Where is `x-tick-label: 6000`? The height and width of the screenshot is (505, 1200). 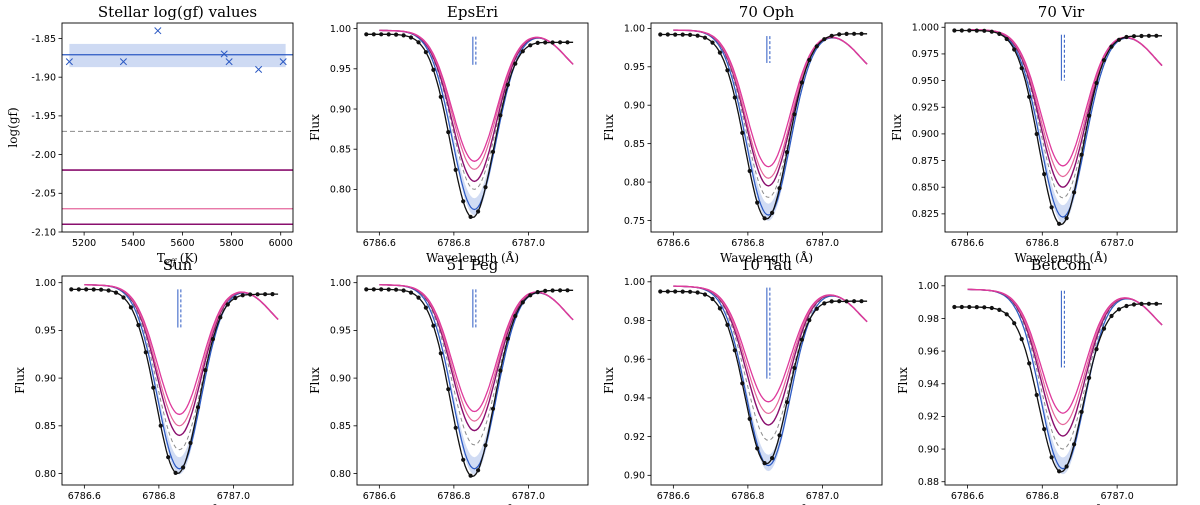 x-tick-label: 6000 is located at coordinates (281, 243).